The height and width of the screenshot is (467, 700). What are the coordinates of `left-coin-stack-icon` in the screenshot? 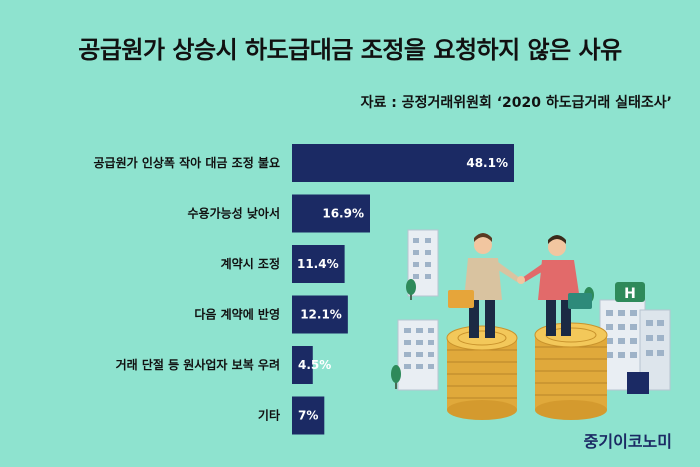 It's located at (482, 372).